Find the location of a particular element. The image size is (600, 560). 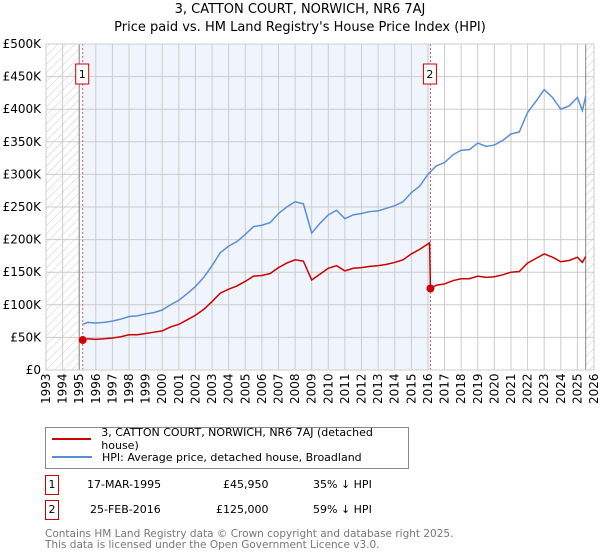

transaction-hpi: 35% ↓ HPI is located at coordinates (342, 484).